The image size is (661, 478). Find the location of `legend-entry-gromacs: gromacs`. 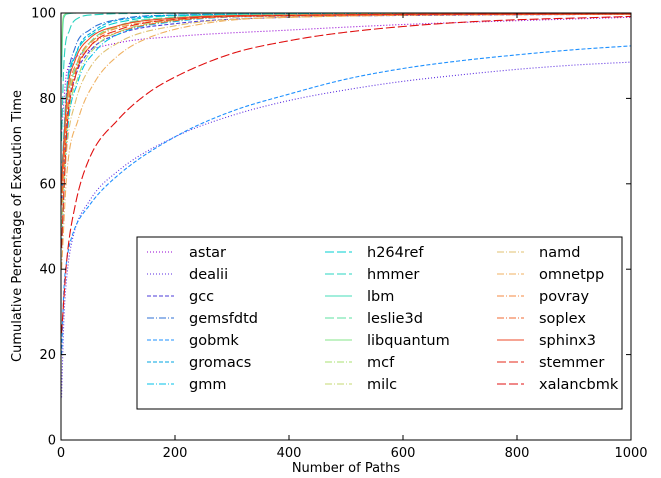

legend-entry-gromacs: gromacs is located at coordinates (199, 363).